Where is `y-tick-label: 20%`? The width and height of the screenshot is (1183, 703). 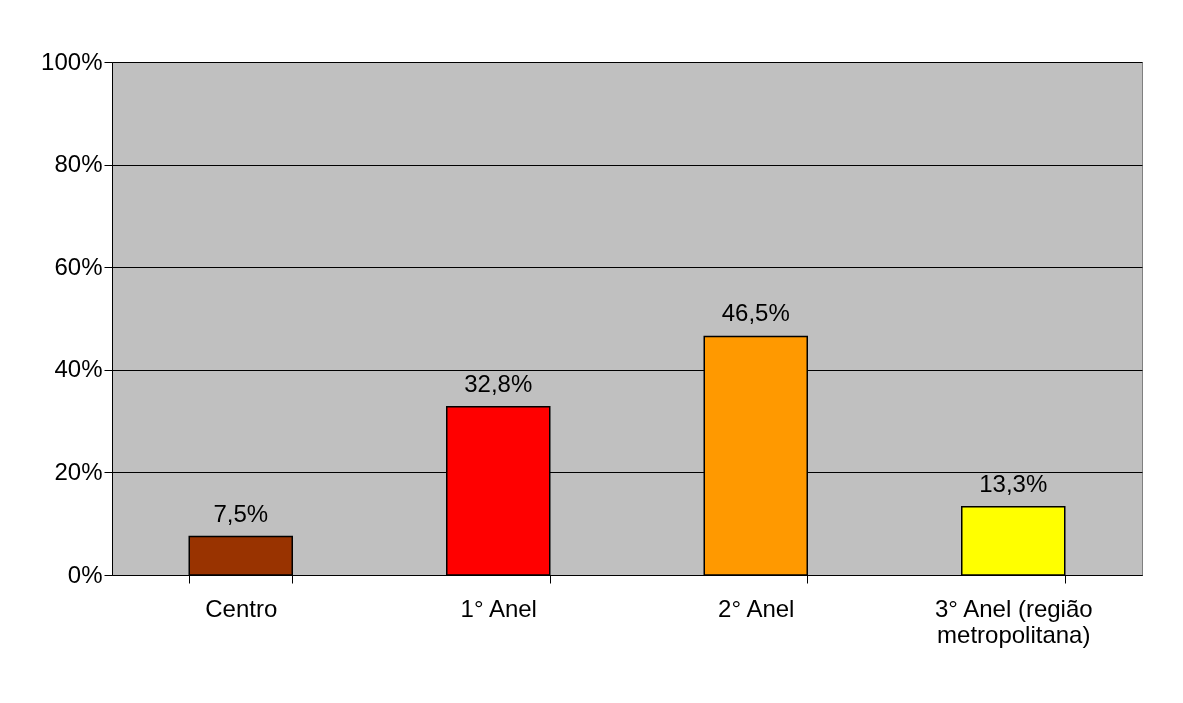
y-tick-label: 20% is located at coordinates (78, 471).